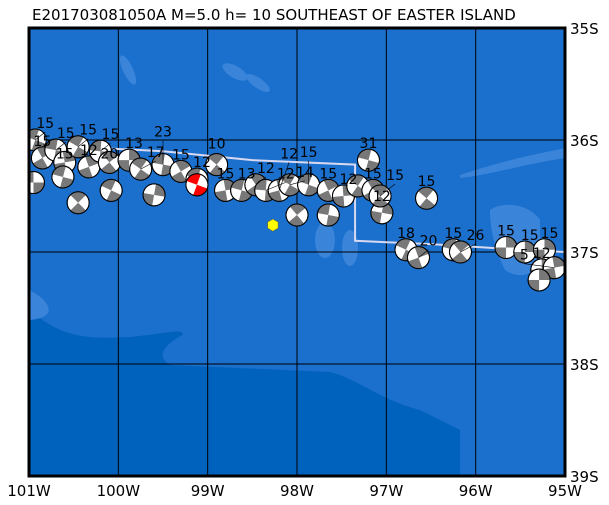 The height and width of the screenshot is (505, 609). Describe the element at coordinates (305, 173) in the screenshot. I see `depth-label: 14` at that location.